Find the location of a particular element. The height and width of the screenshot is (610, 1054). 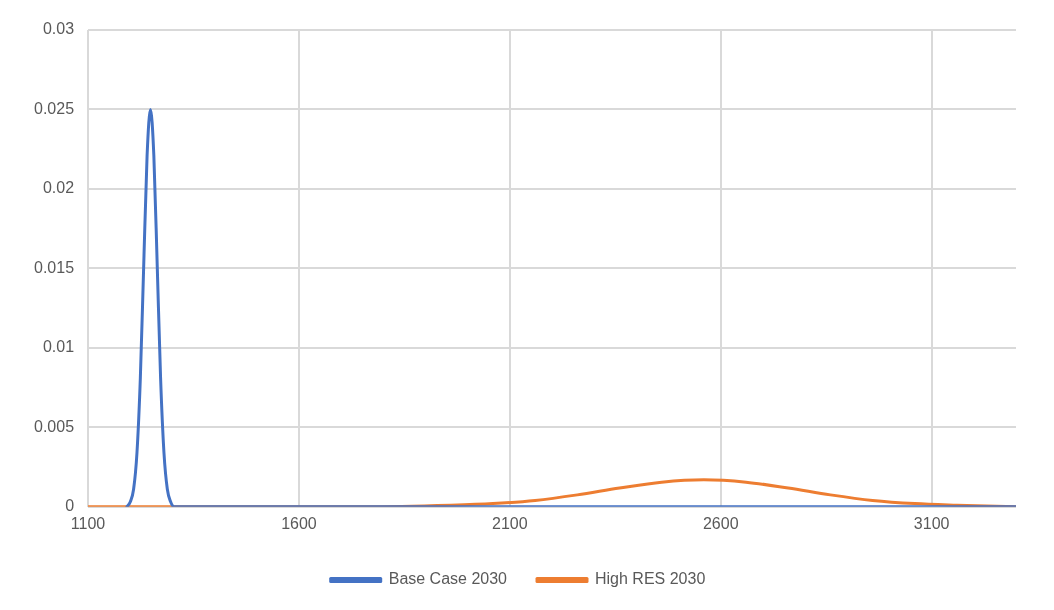

y-tick-label: 0 is located at coordinates (70, 506).